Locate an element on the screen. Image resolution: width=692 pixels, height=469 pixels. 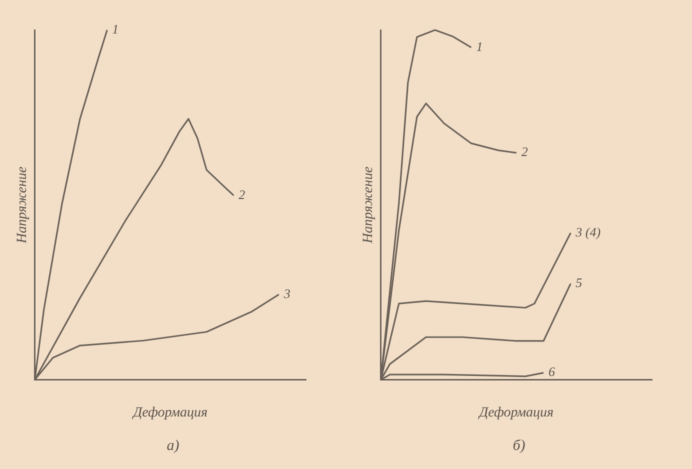
series-label: 5 is located at coordinates (579, 282).